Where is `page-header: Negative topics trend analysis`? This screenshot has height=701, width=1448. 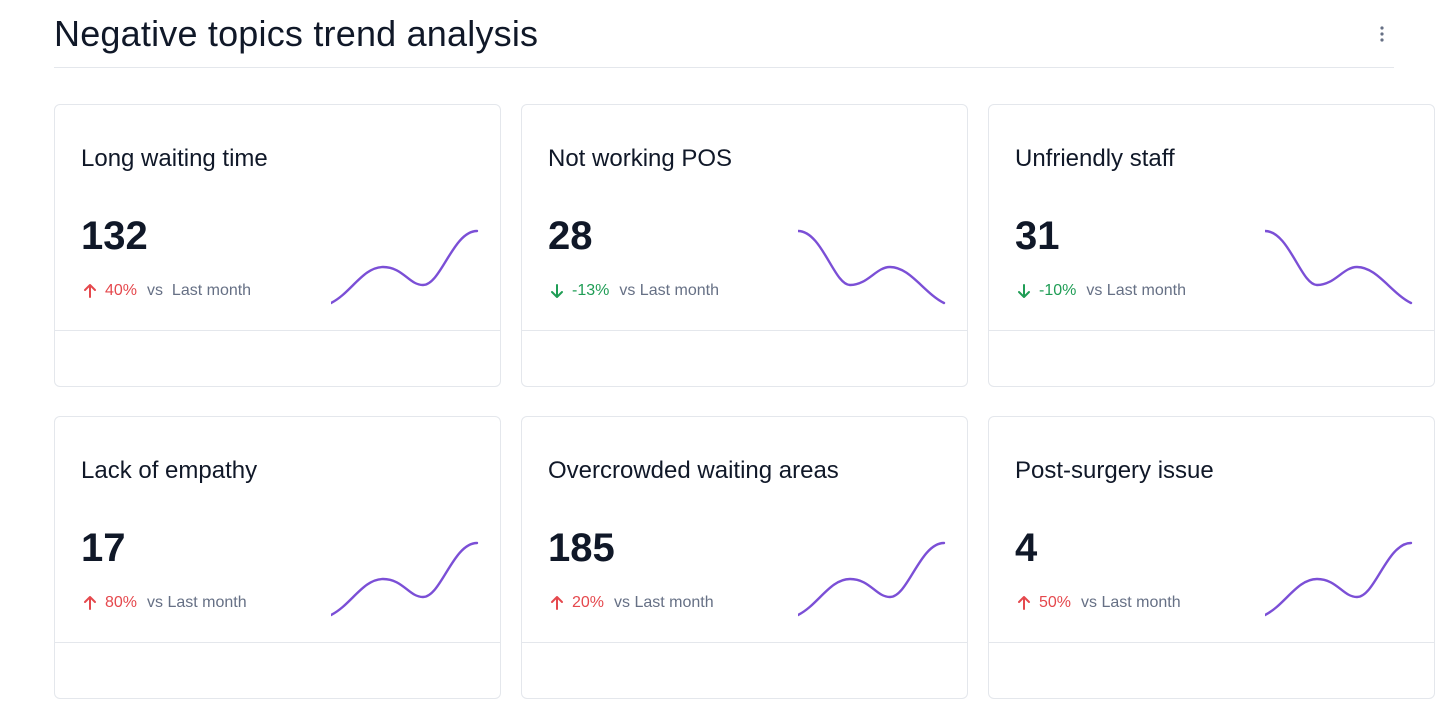 page-header: Negative topics trend analysis is located at coordinates (724, 34).